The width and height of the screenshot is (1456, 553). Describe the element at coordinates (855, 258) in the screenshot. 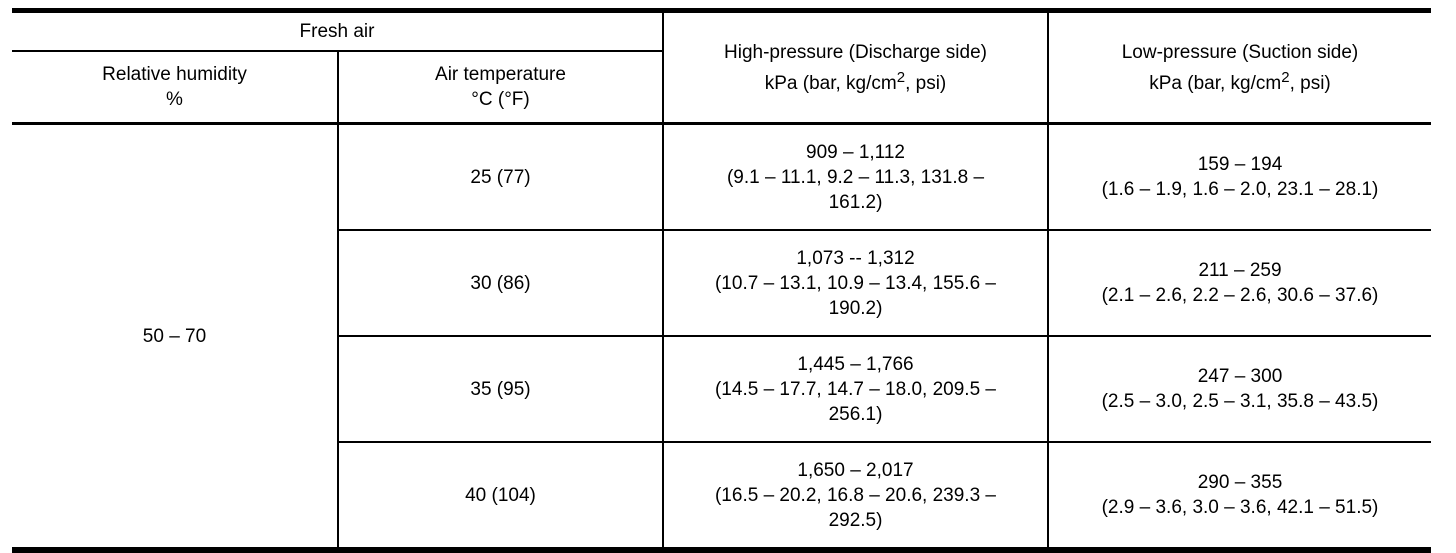

I see `high-pressure-range: 1,073 -- 1,312` at that location.